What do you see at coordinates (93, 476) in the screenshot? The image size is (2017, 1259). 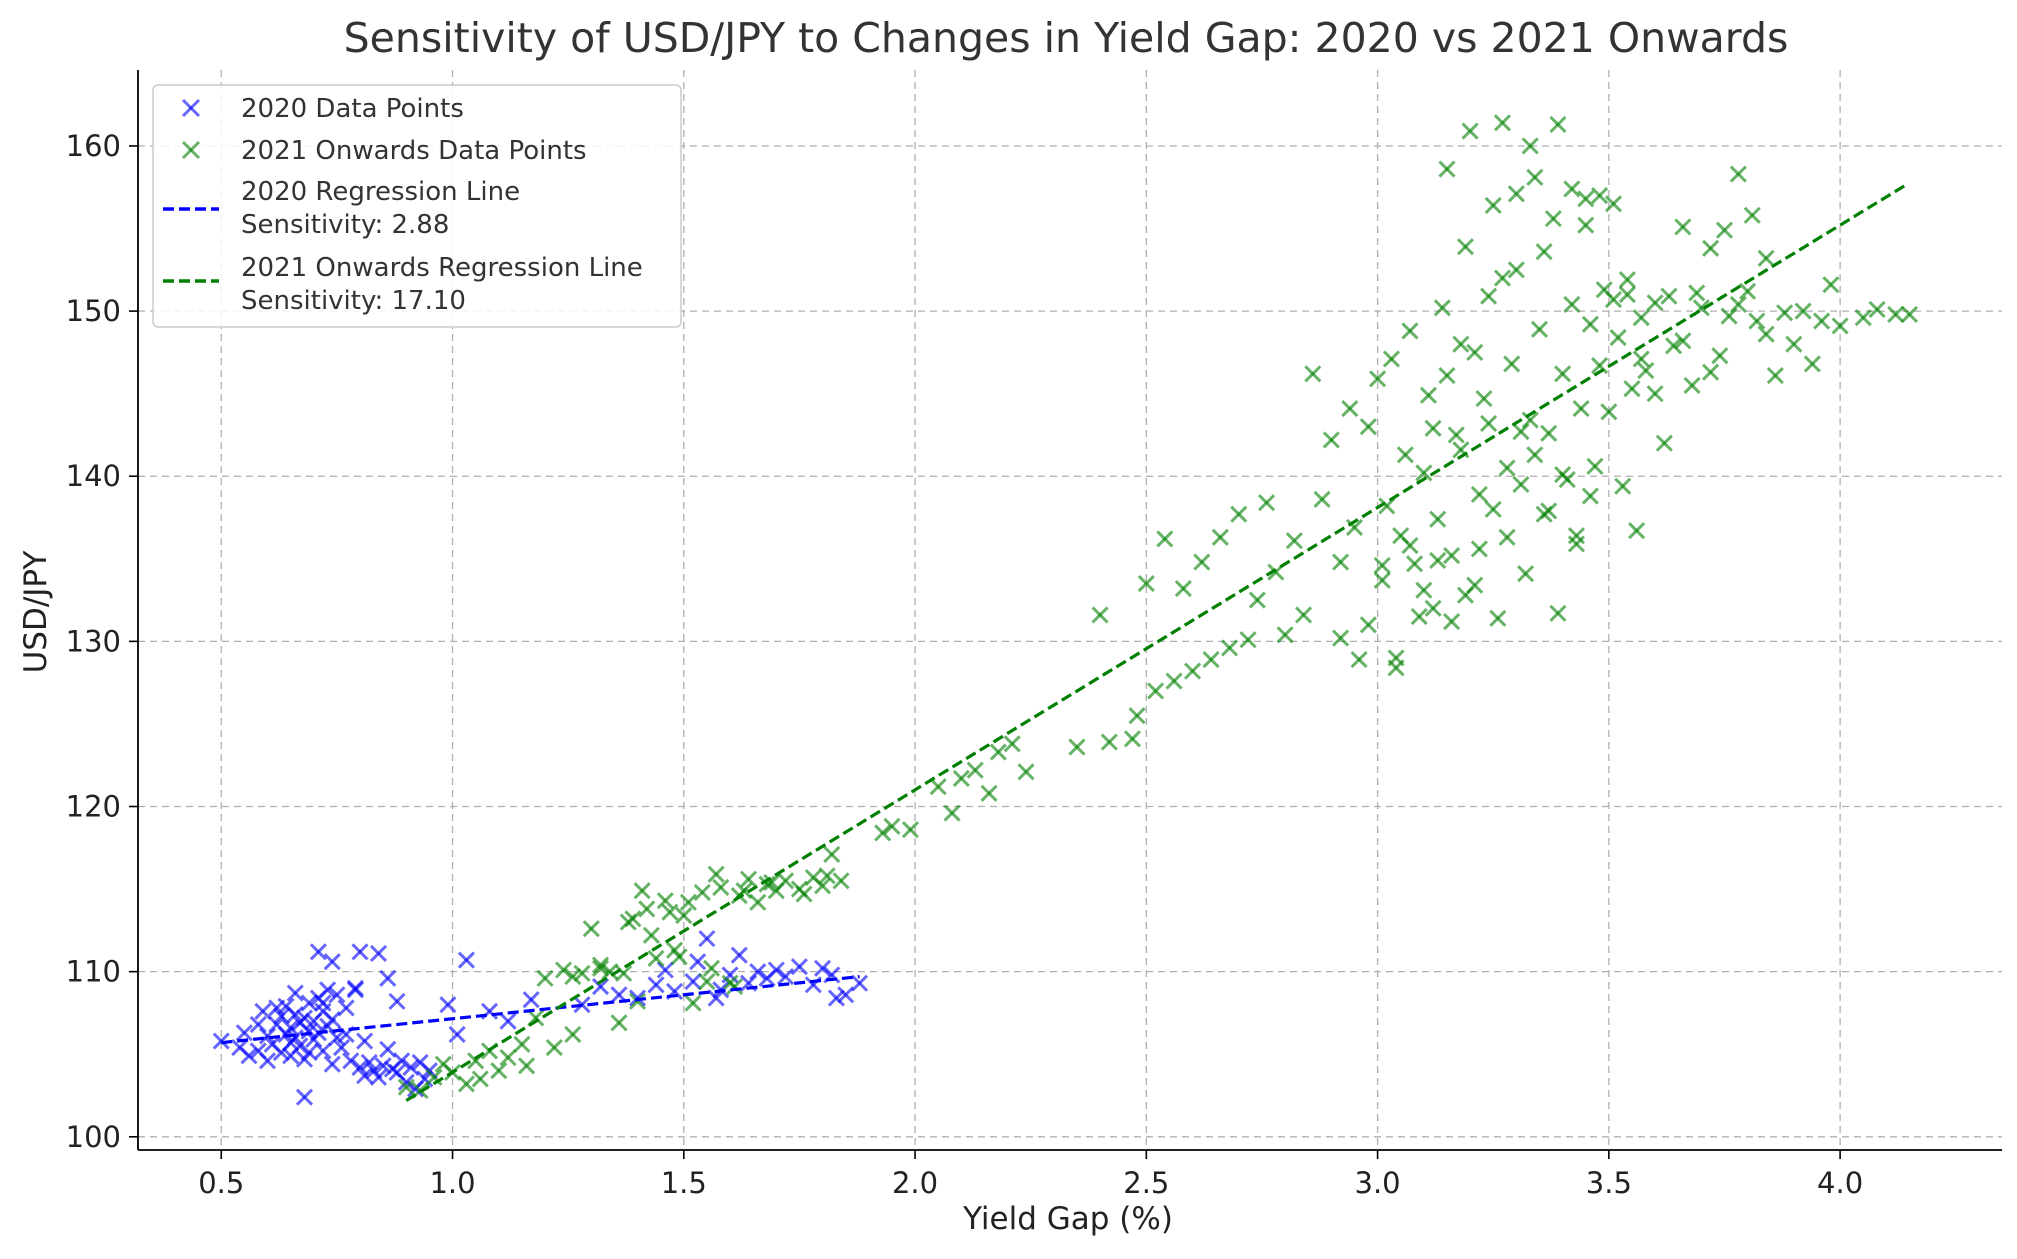 I see `y-tick-label: 140` at bounding box center [93, 476].